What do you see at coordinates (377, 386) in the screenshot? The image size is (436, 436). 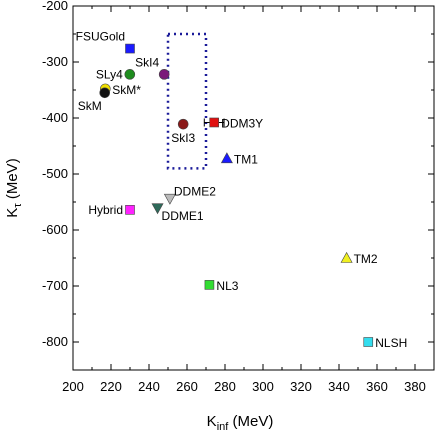 I see `x-tick-label: 360` at bounding box center [377, 386].